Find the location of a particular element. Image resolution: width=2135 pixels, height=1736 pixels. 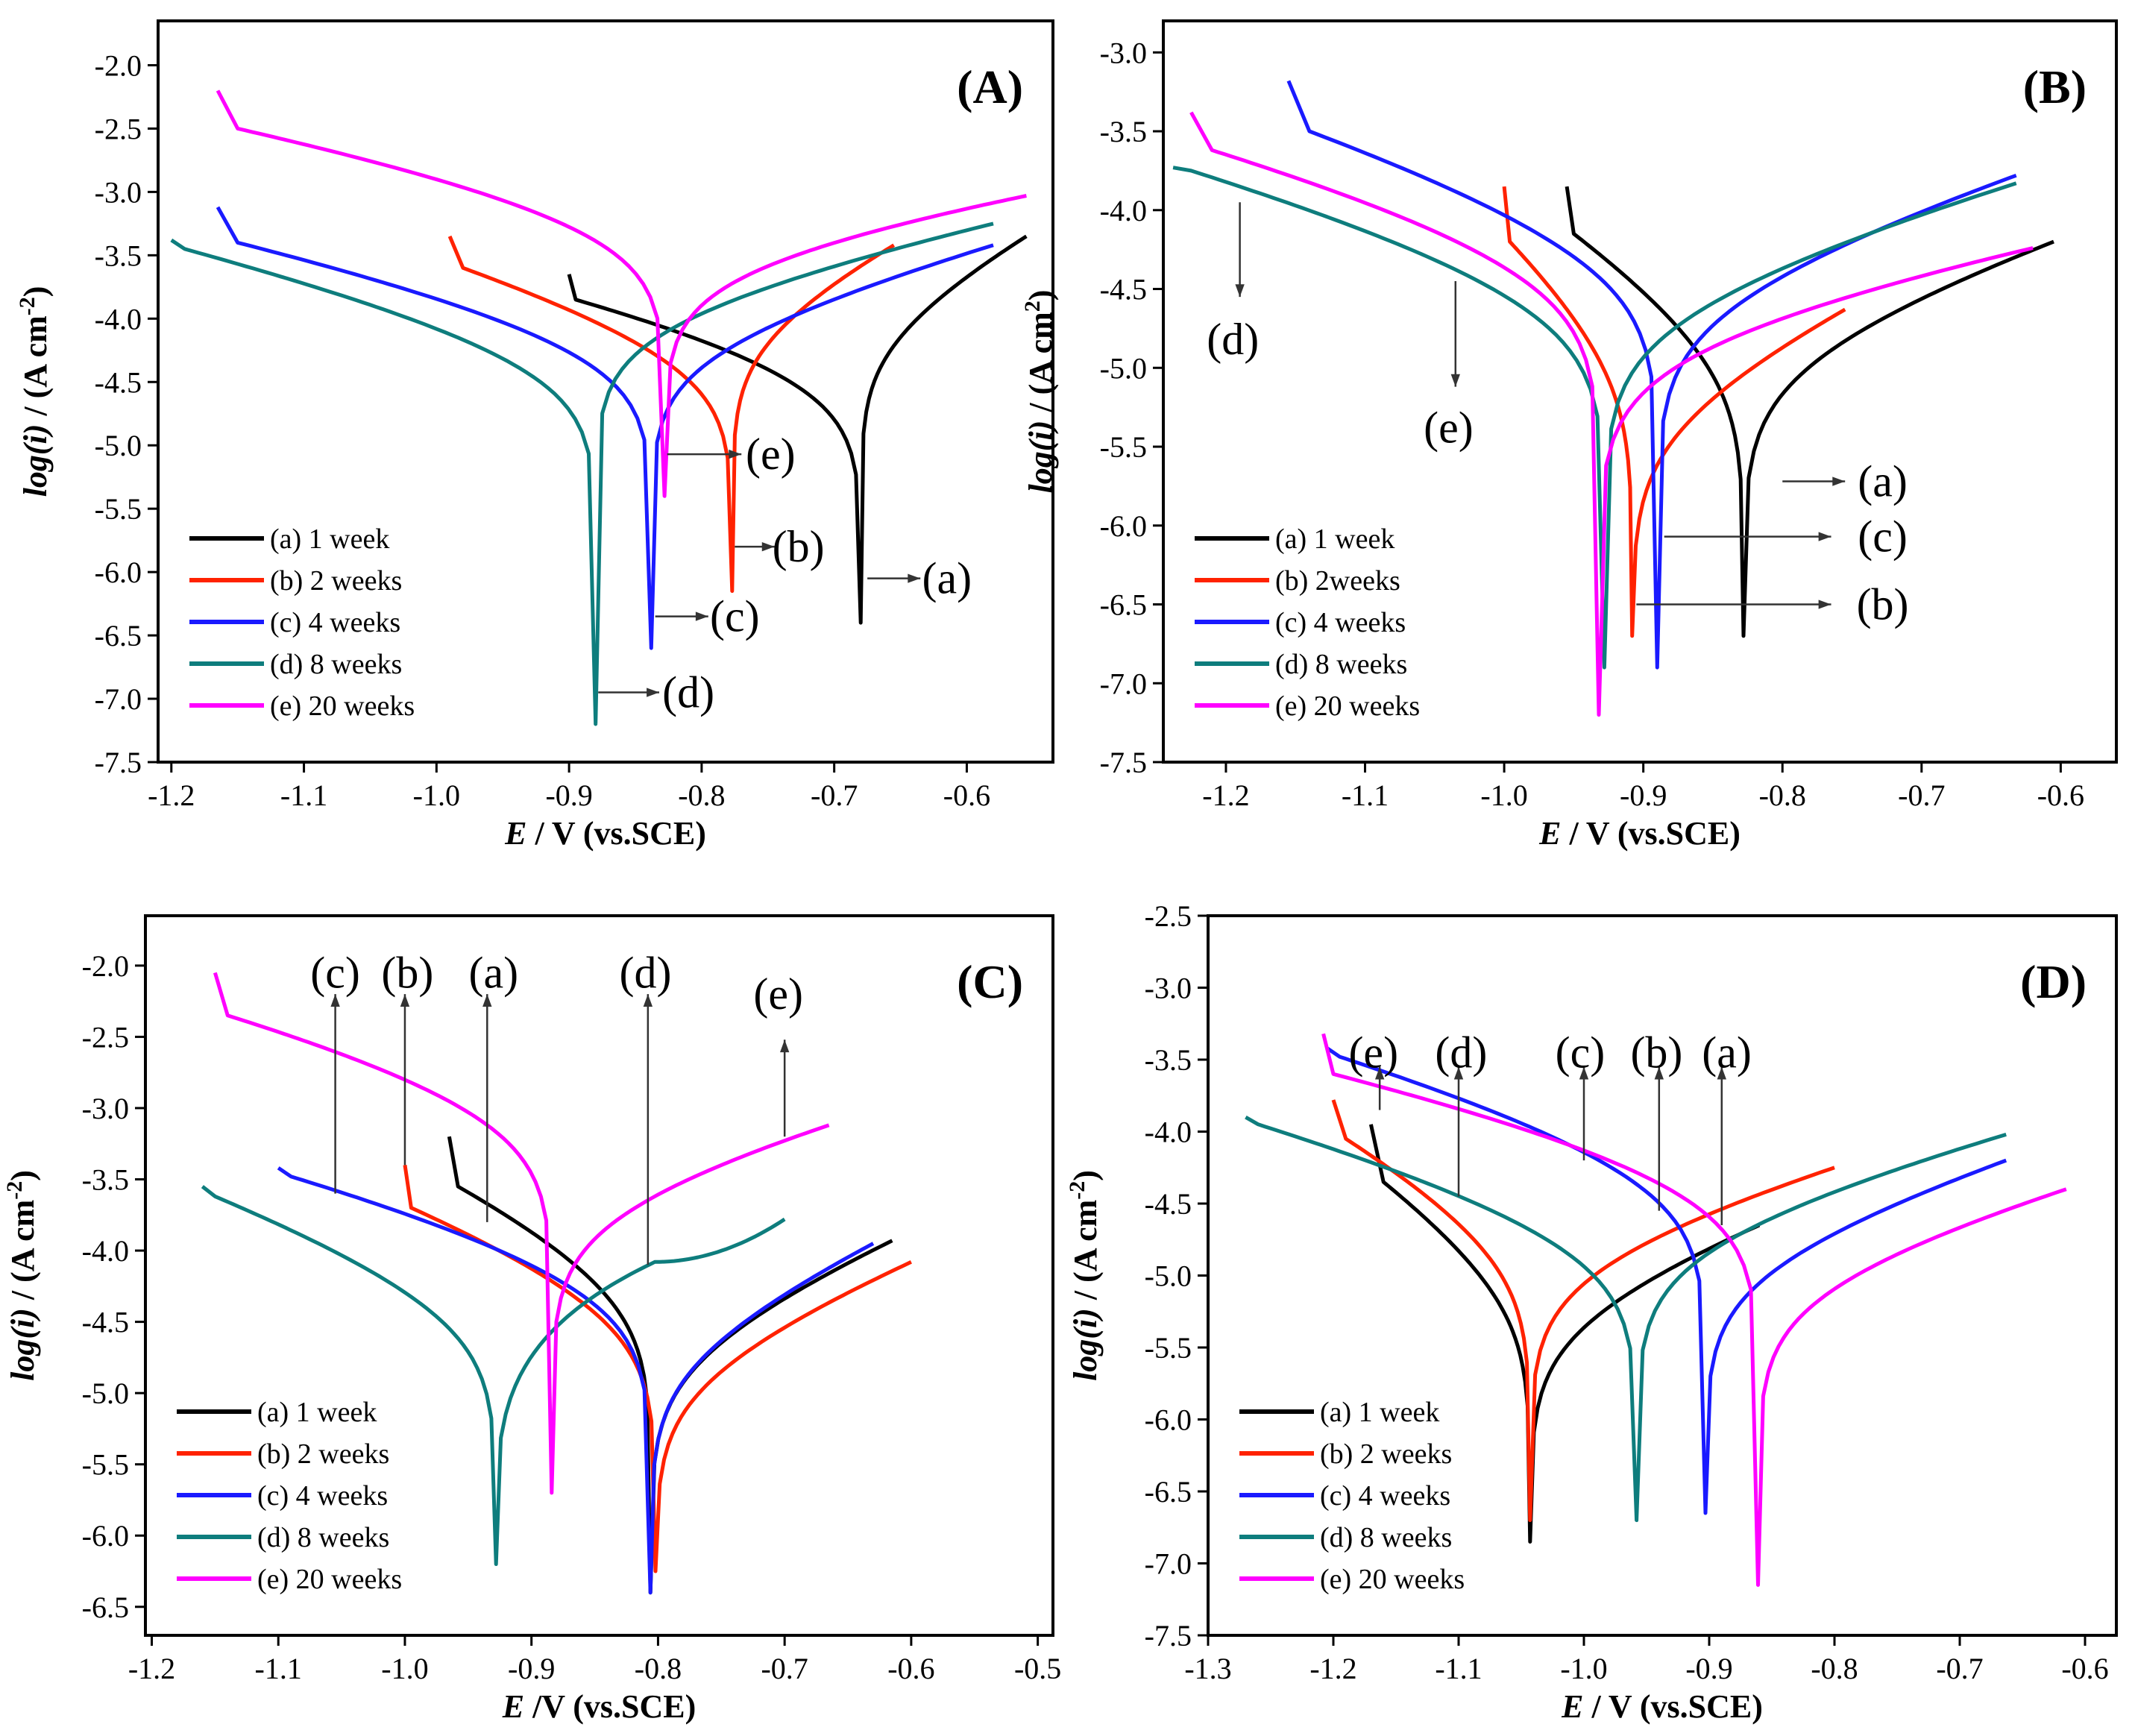

panel-label: (C) is located at coordinates (990, 981).